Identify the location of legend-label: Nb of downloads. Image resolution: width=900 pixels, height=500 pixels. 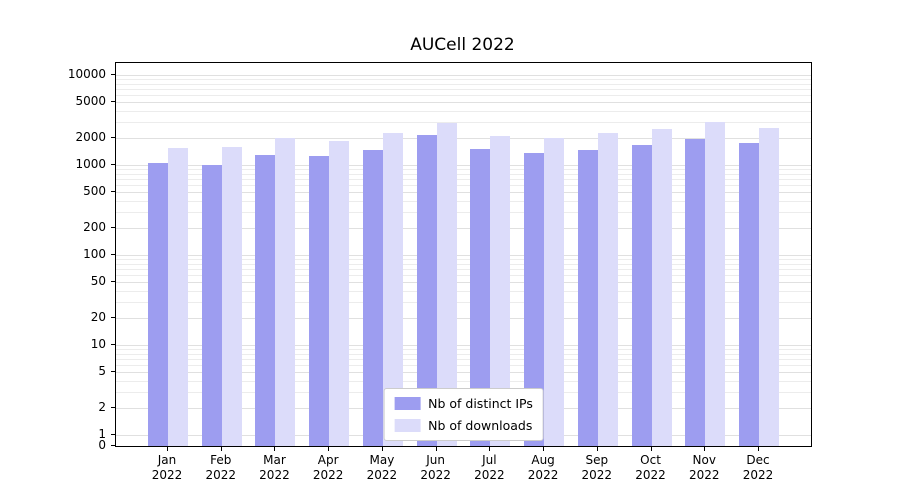
(480, 425).